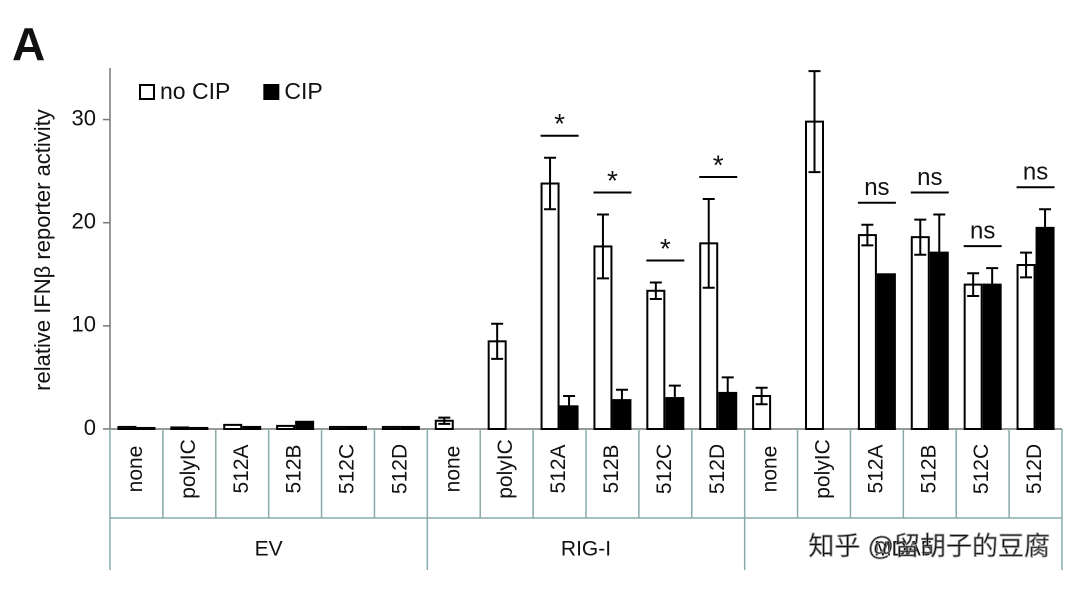 The width and height of the screenshot is (1080, 591). Describe the element at coordinates (84, 324) in the screenshot. I see `y-tick-label: 10` at that location.